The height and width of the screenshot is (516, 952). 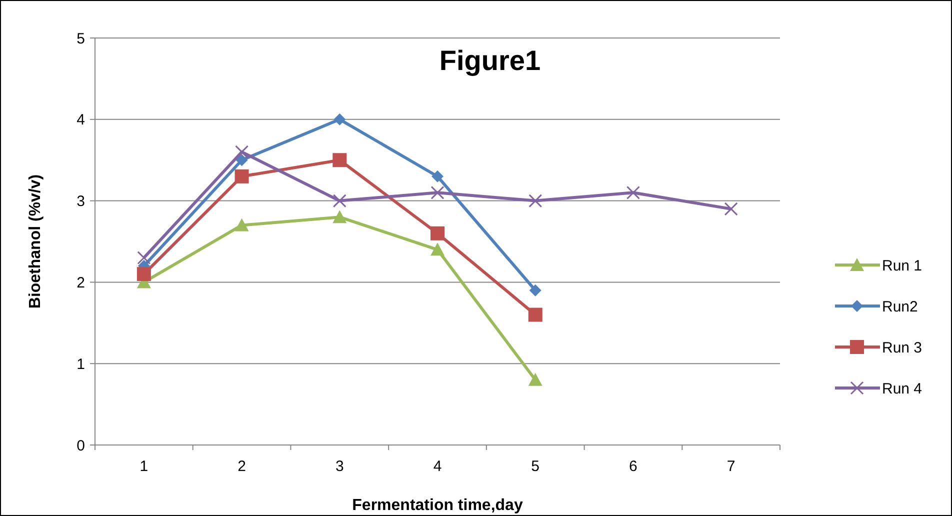 I want to click on y-tick-label: 1, so click(x=80, y=364).